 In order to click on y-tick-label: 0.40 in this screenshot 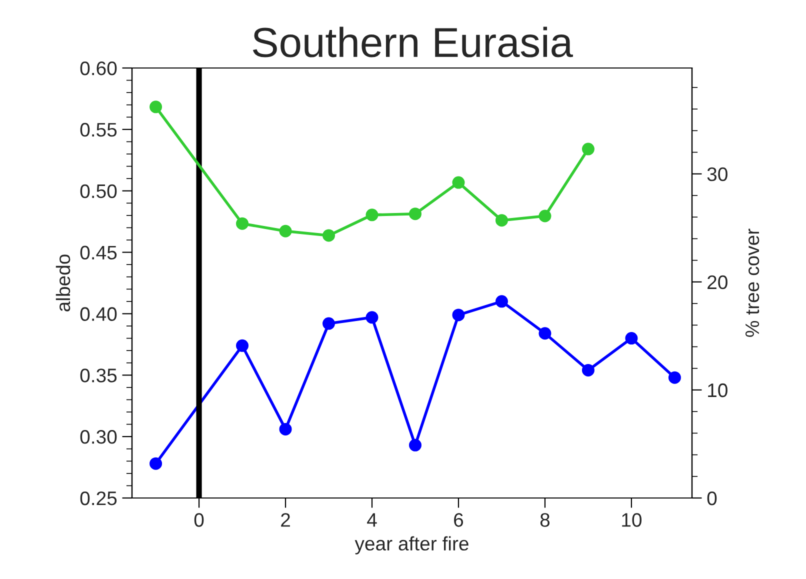, I will do `click(98, 314)`.